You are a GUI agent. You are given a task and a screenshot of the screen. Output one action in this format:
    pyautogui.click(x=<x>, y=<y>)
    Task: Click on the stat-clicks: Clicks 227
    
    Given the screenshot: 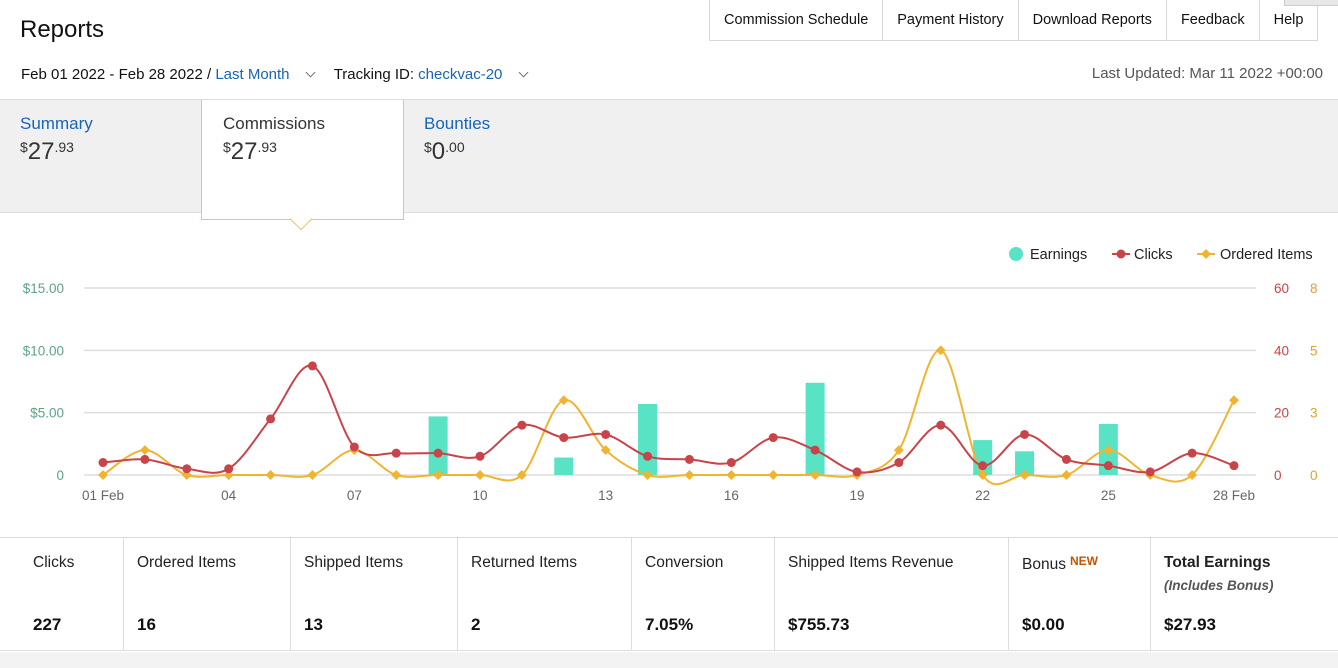 What is the action you would take?
    pyautogui.click(x=61, y=594)
    